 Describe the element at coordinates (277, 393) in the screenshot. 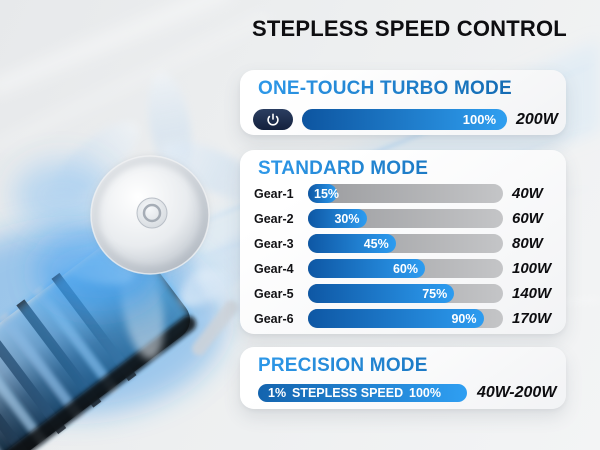

I see `precision-min-label: 1%` at that location.